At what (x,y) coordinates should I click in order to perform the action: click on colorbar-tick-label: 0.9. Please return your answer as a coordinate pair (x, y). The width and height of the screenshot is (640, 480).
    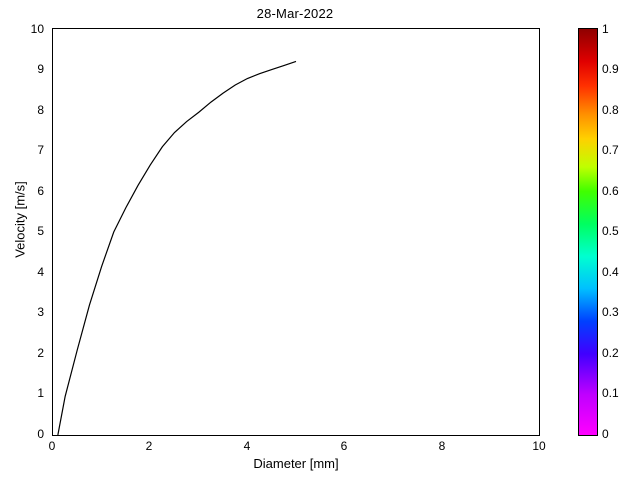
    Looking at the image, I should click on (610, 69).